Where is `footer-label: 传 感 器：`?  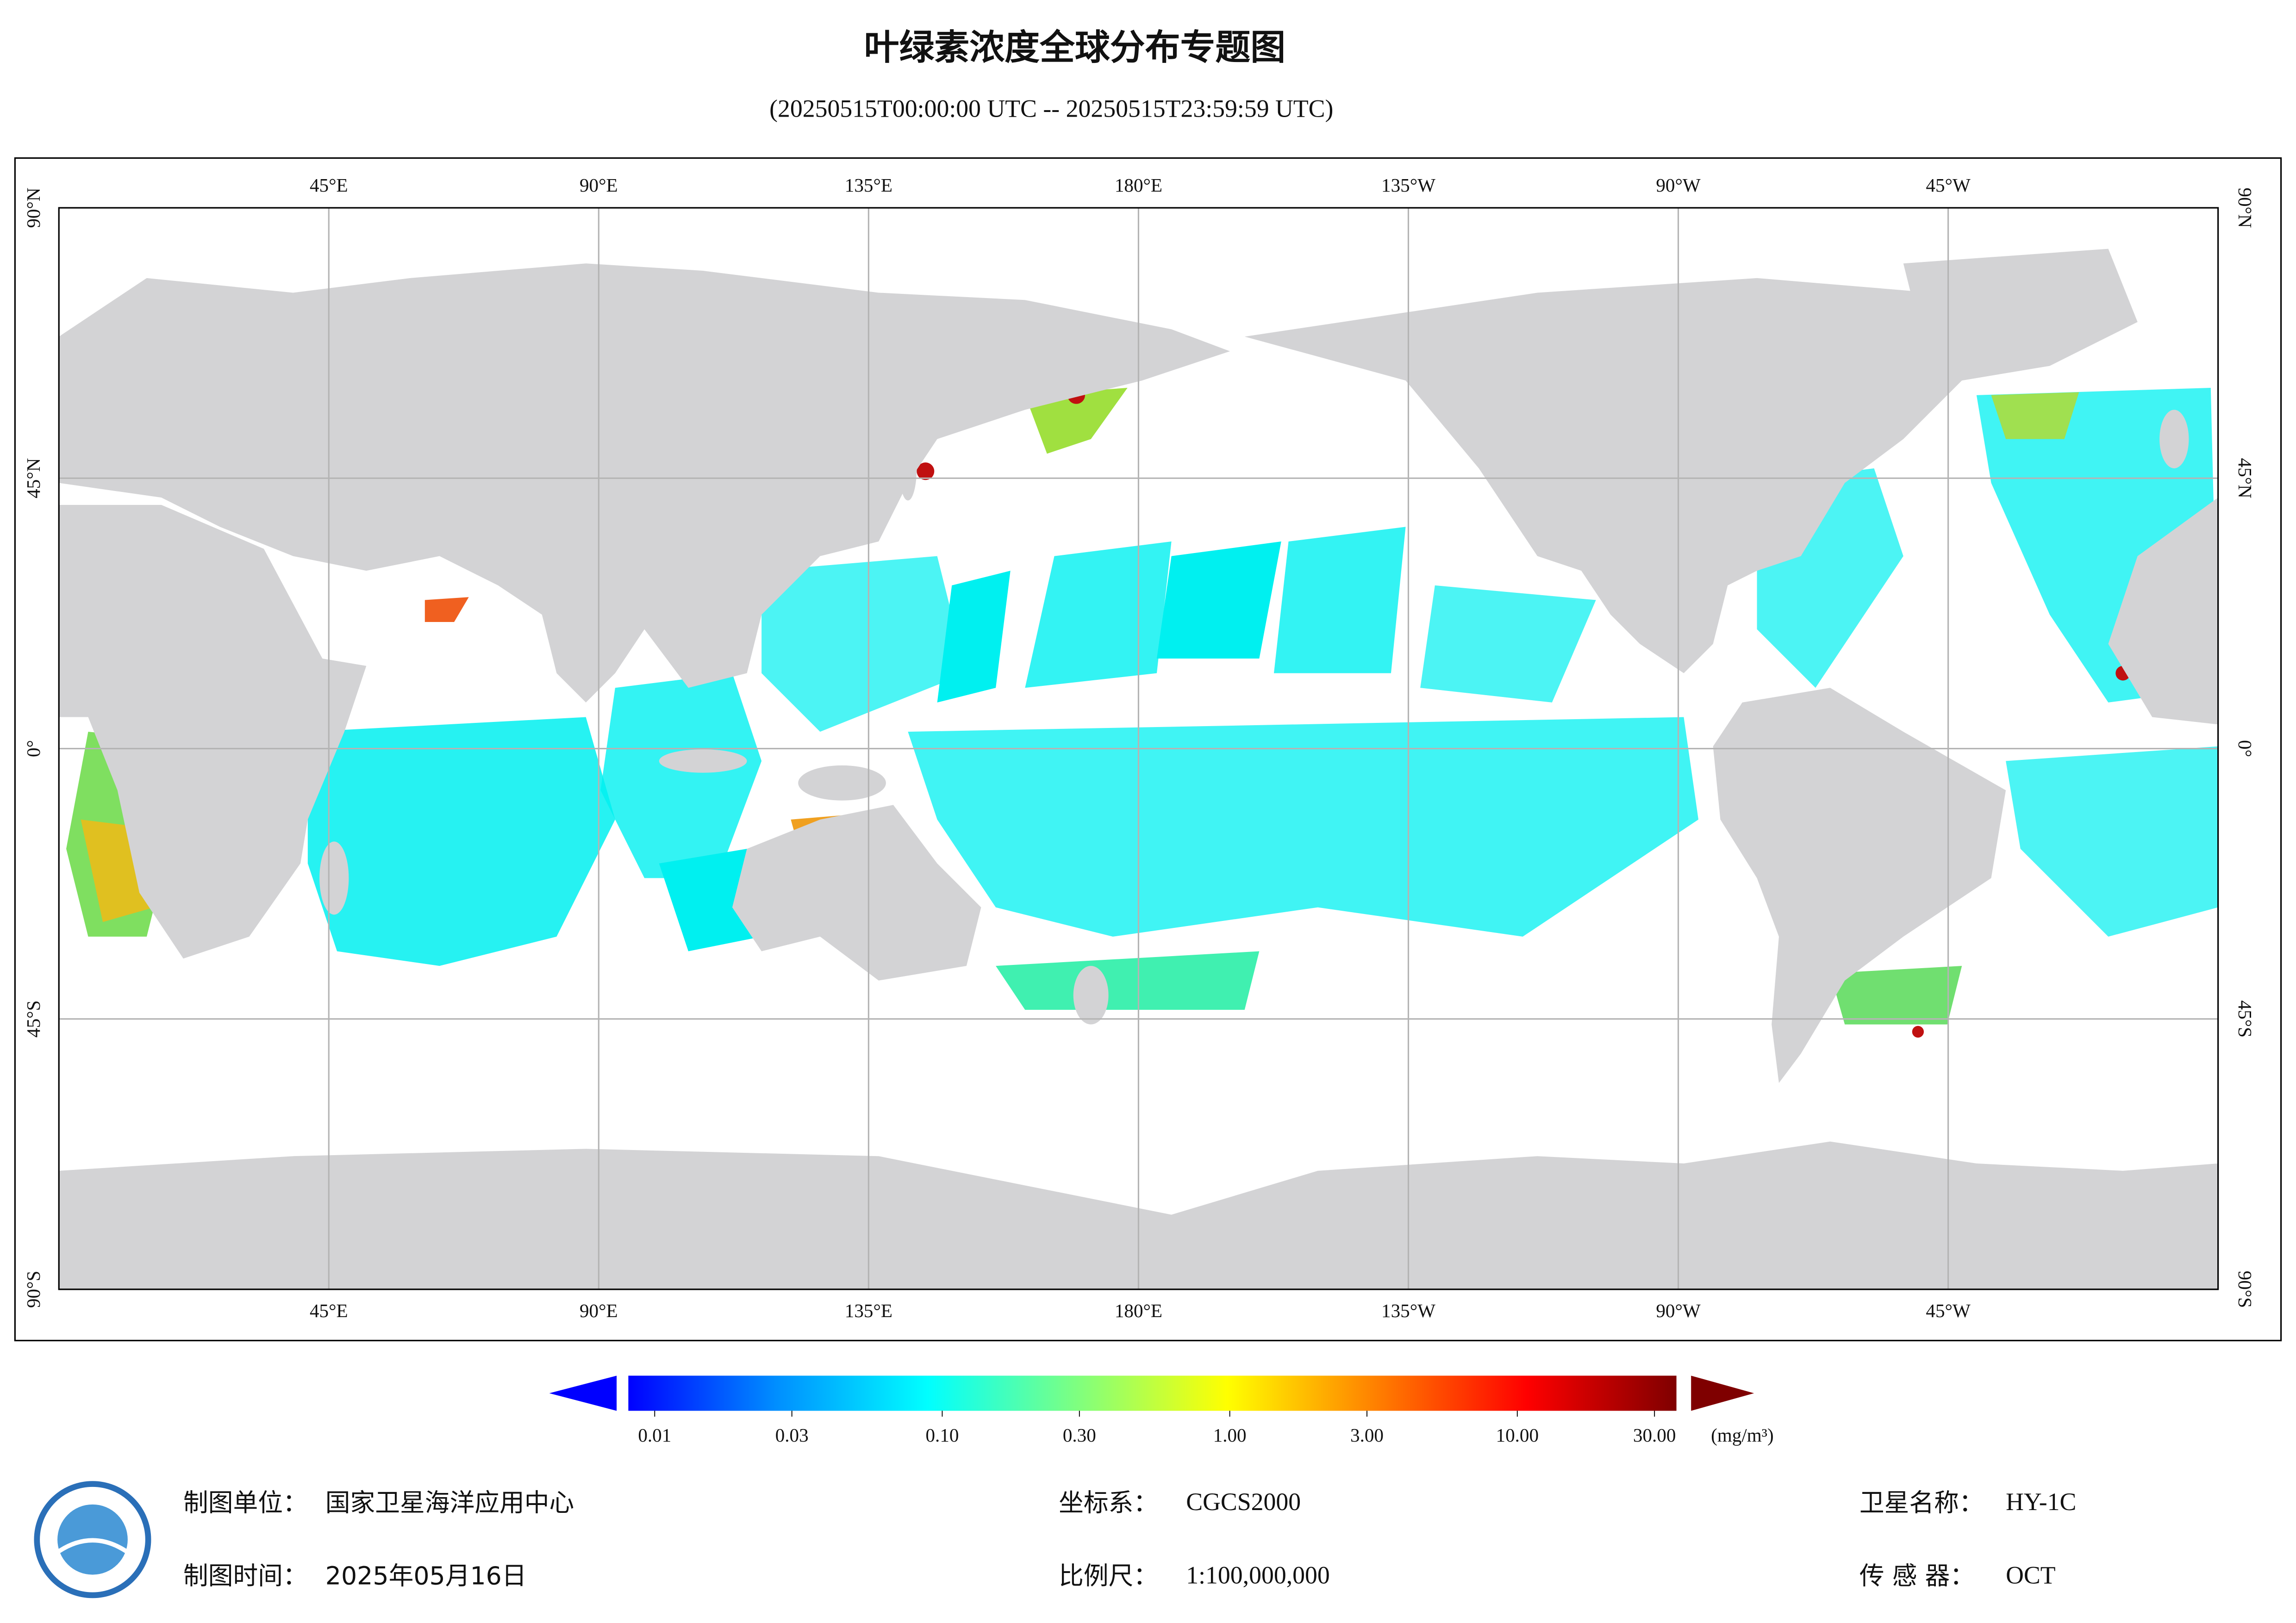
footer-label: 传 感 器： is located at coordinates (1917, 1576).